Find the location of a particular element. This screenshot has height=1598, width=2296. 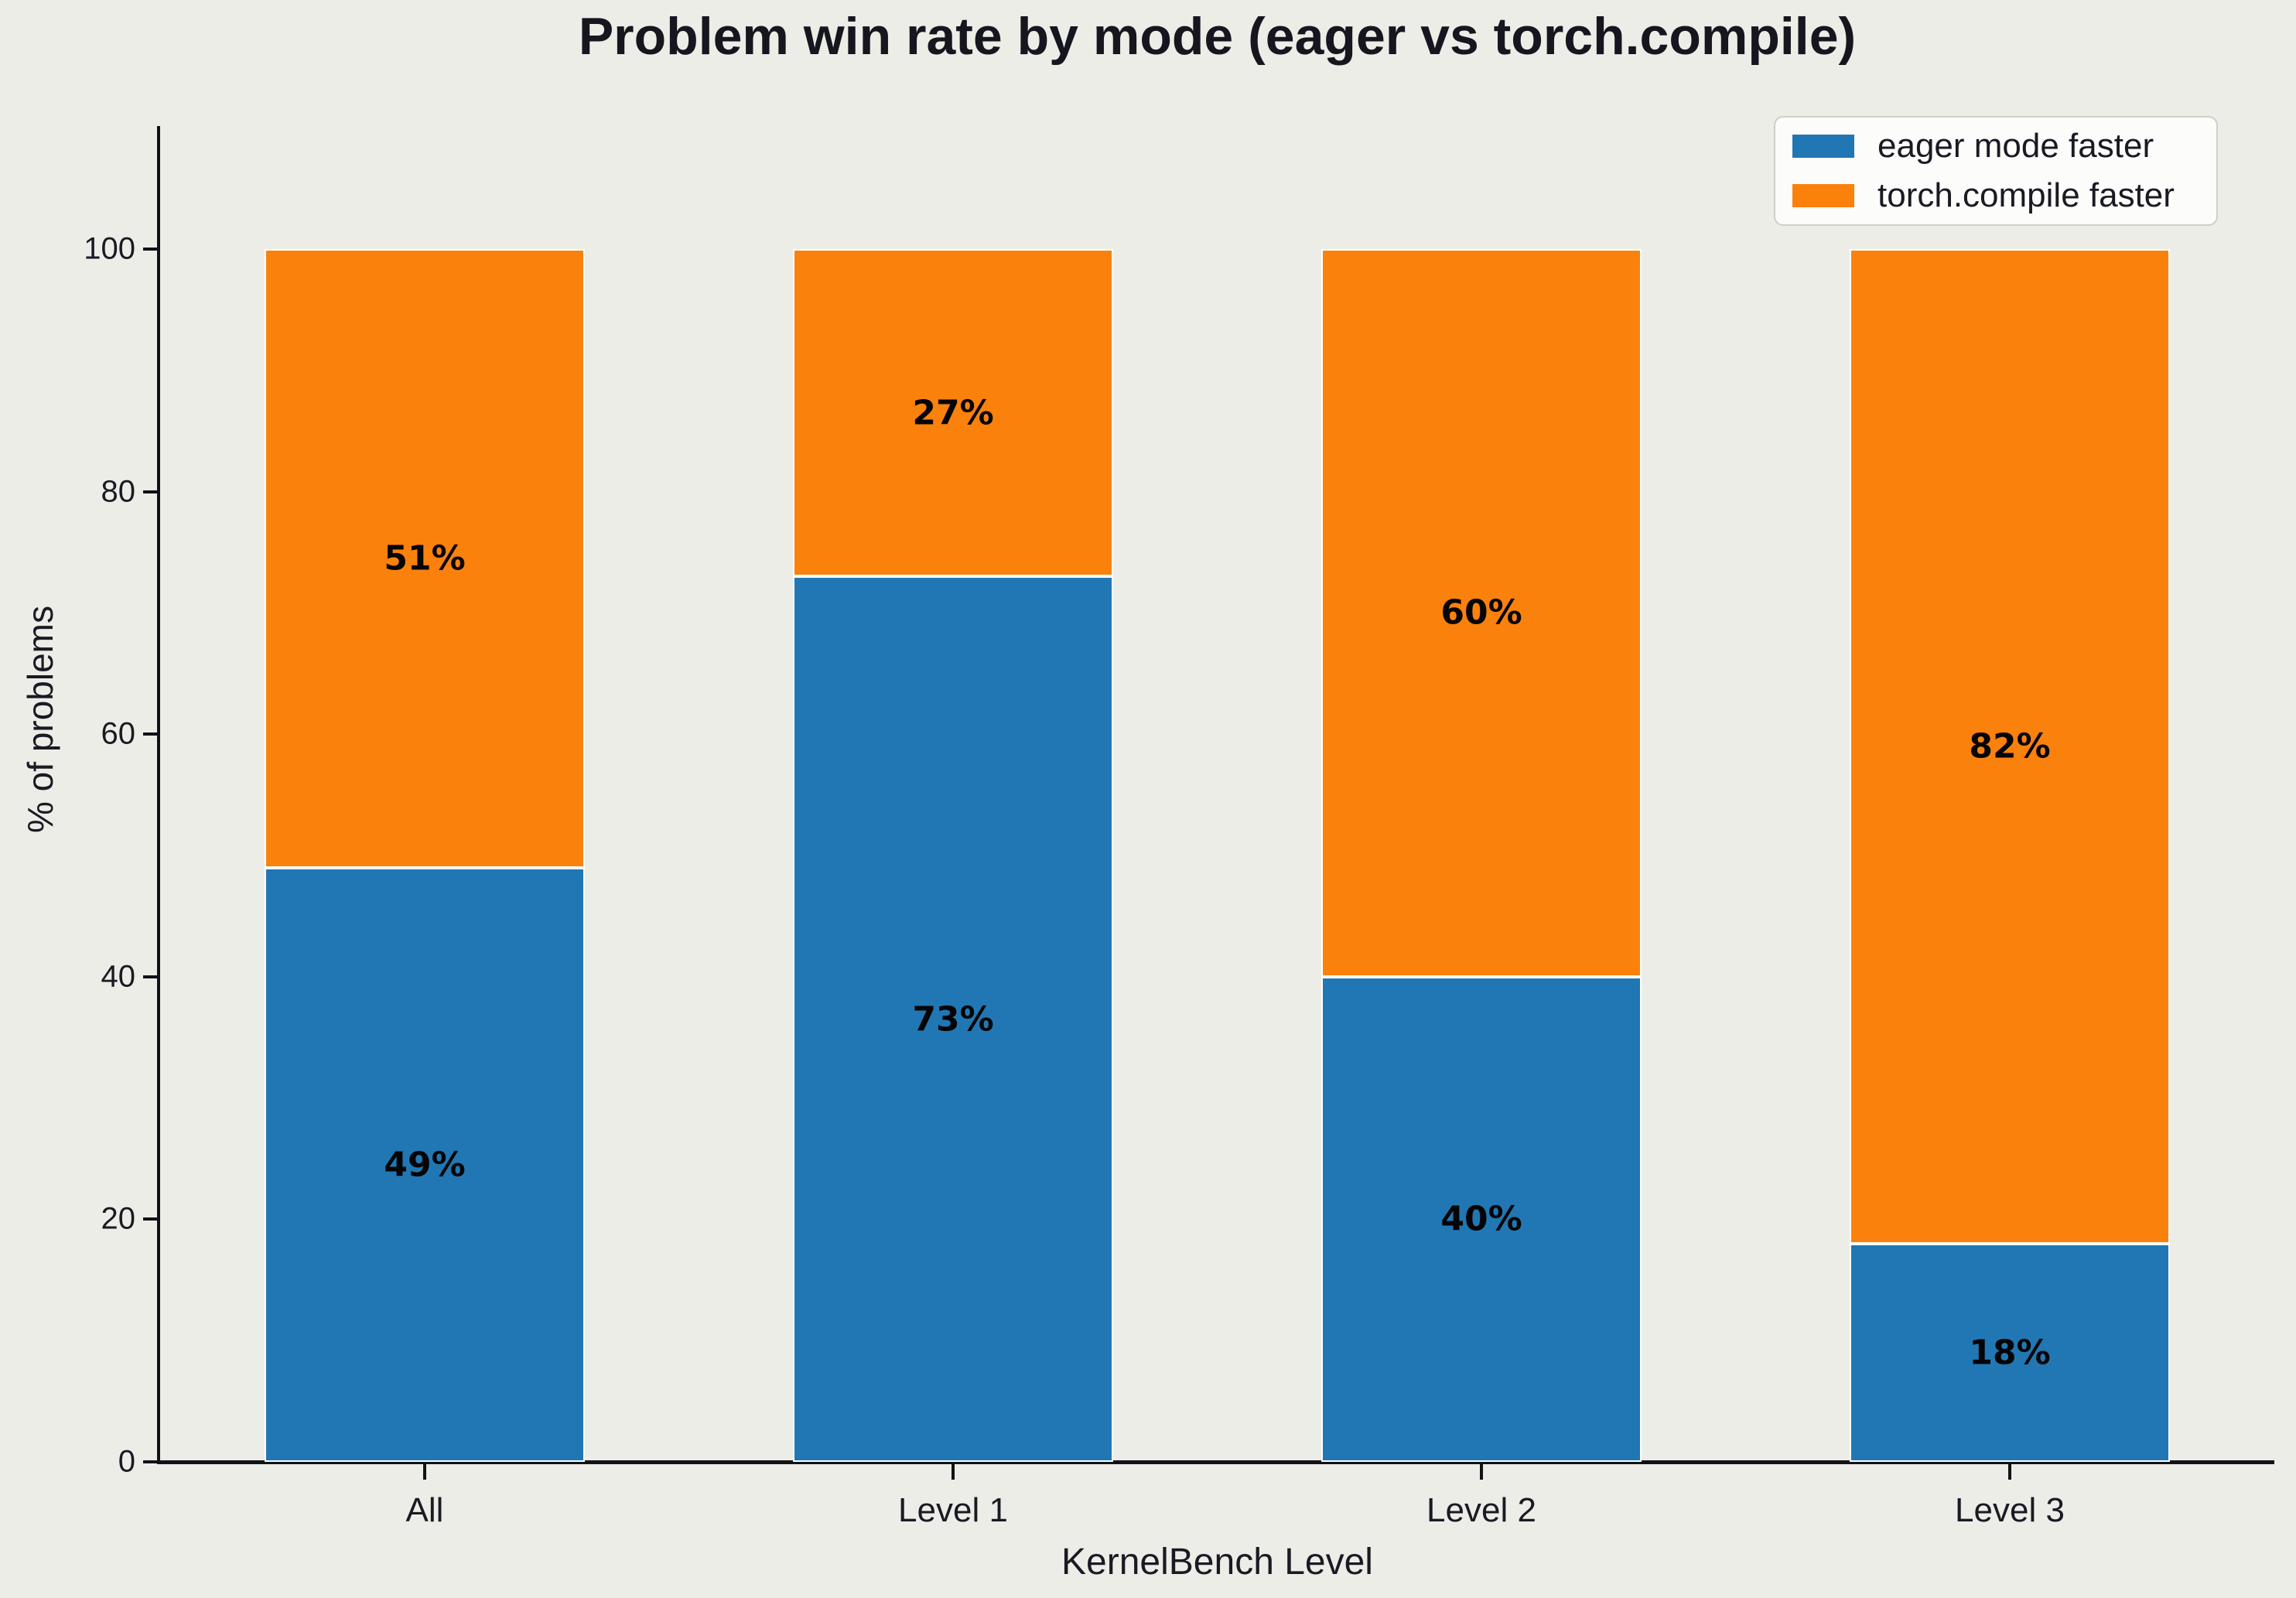

bar-value-label: 27% is located at coordinates (953, 413).